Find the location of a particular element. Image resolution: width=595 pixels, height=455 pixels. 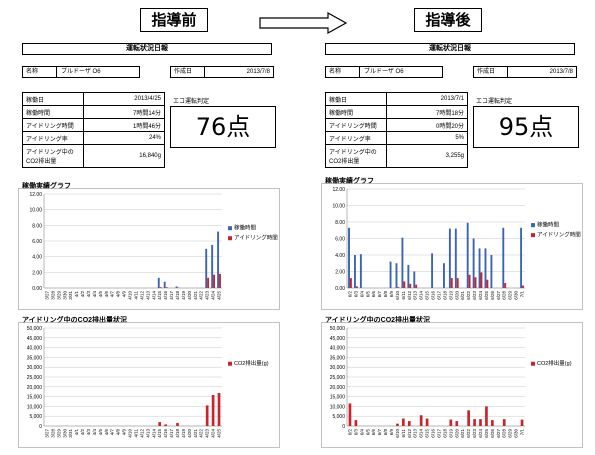

y-tick-label: 10,000 is located at coordinates (35, 407).